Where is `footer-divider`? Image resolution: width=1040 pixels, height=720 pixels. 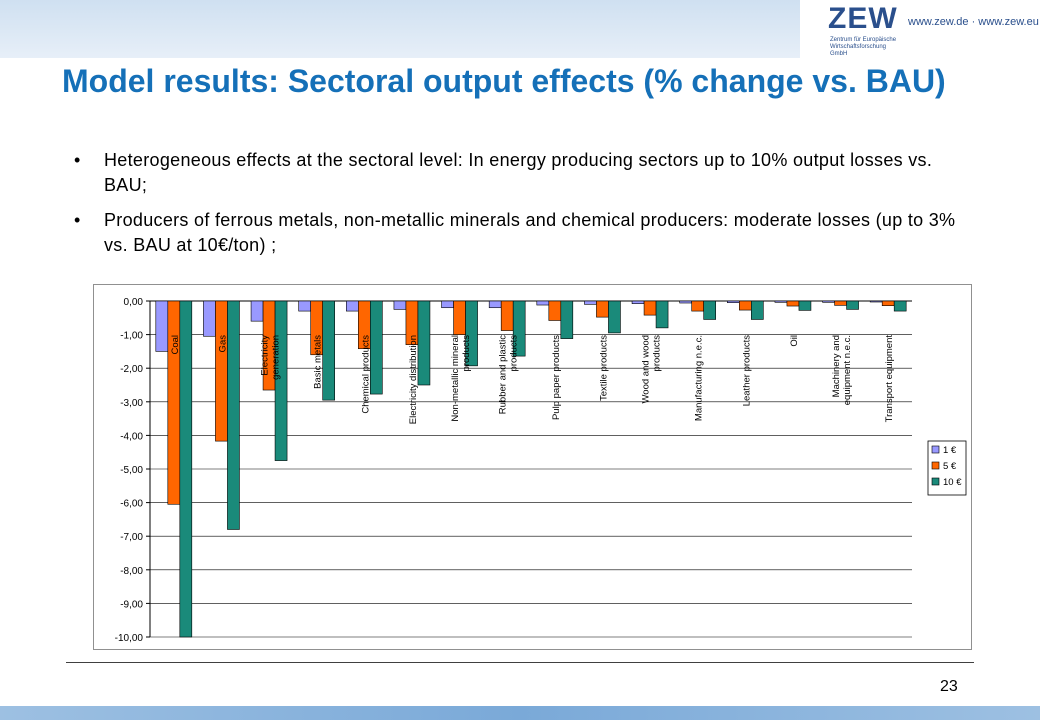 footer-divider is located at coordinates (520, 662).